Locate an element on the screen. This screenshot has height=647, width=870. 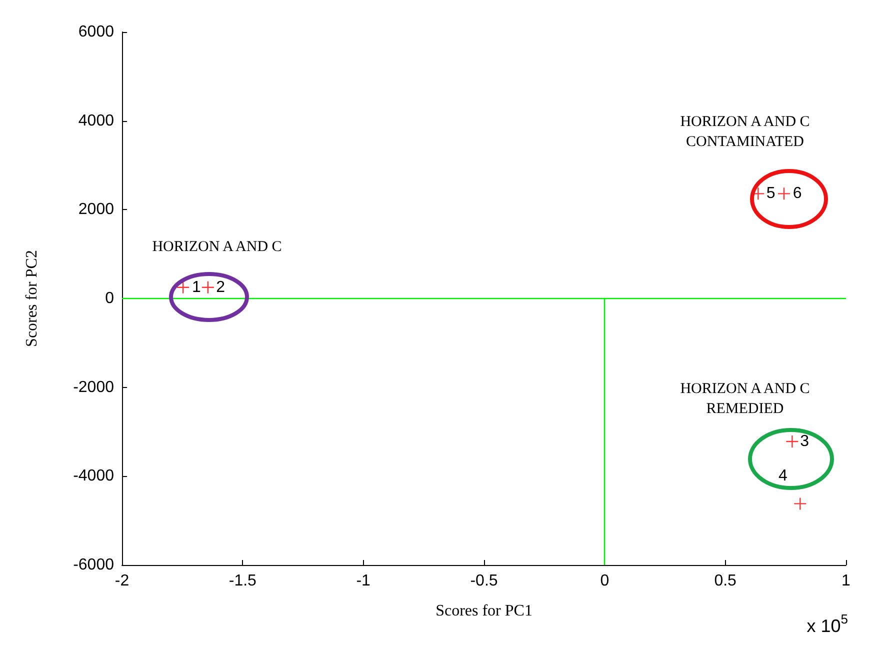
x-tick-label: 0.5 is located at coordinates (725, 581).